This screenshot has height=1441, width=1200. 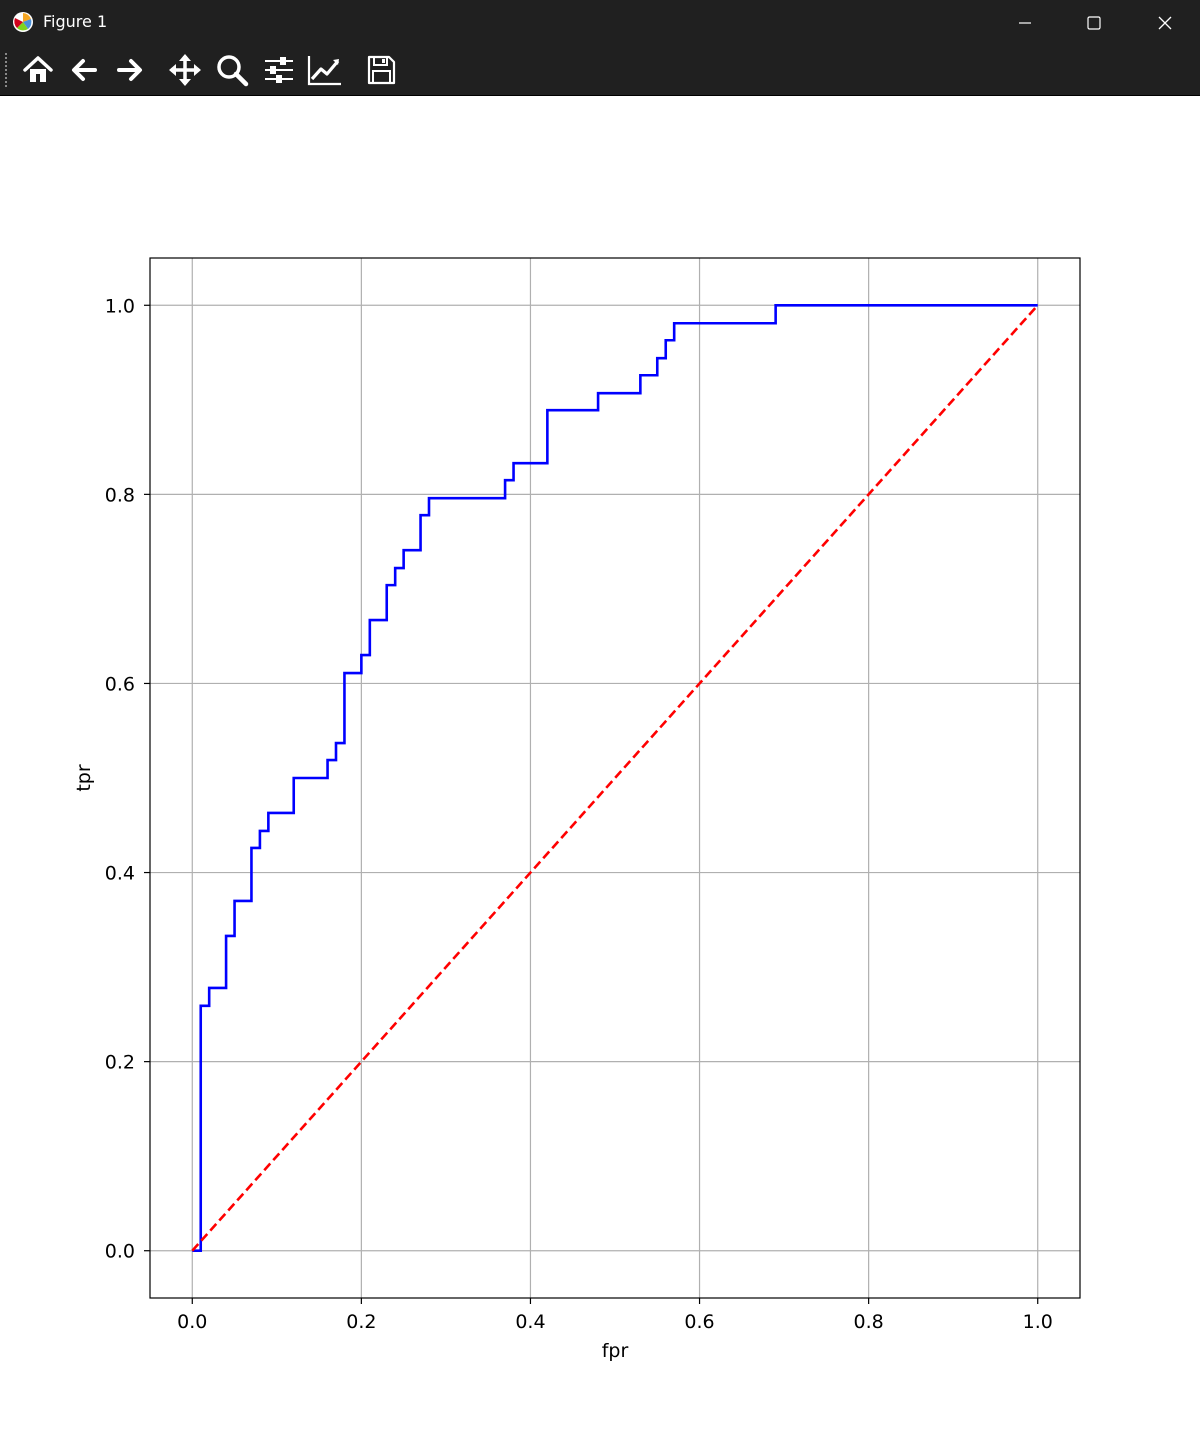 I want to click on home-icon, so click(x=38, y=69).